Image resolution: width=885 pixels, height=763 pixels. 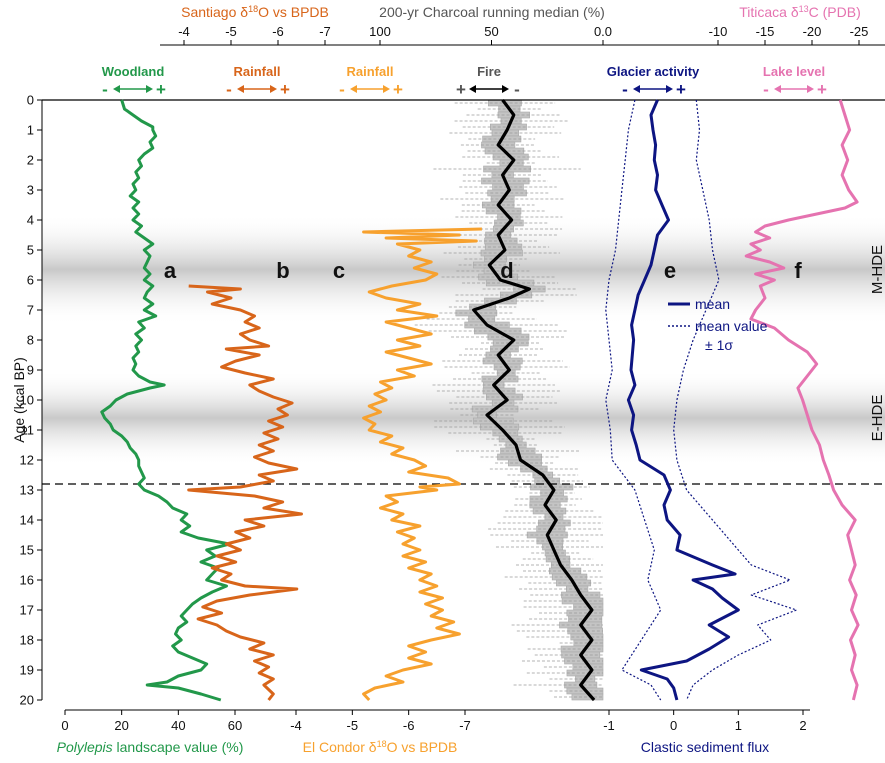 What do you see at coordinates (231, 31) in the screenshot?
I see `top-tick-label: -5` at bounding box center [231, 31].